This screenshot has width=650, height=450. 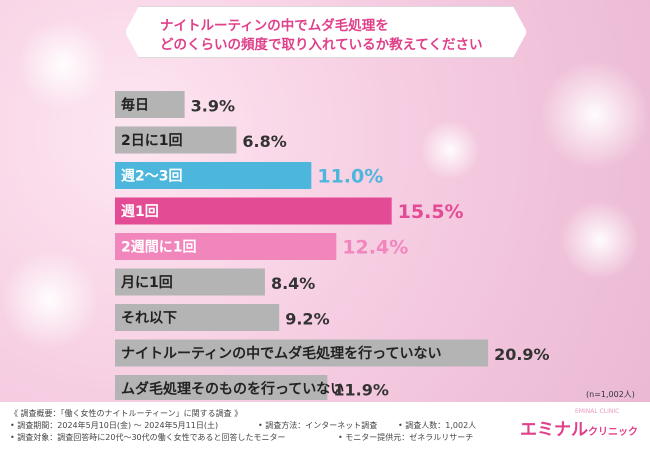 I want to click on category-label-3: 週1回, so click(x=140, y=212).